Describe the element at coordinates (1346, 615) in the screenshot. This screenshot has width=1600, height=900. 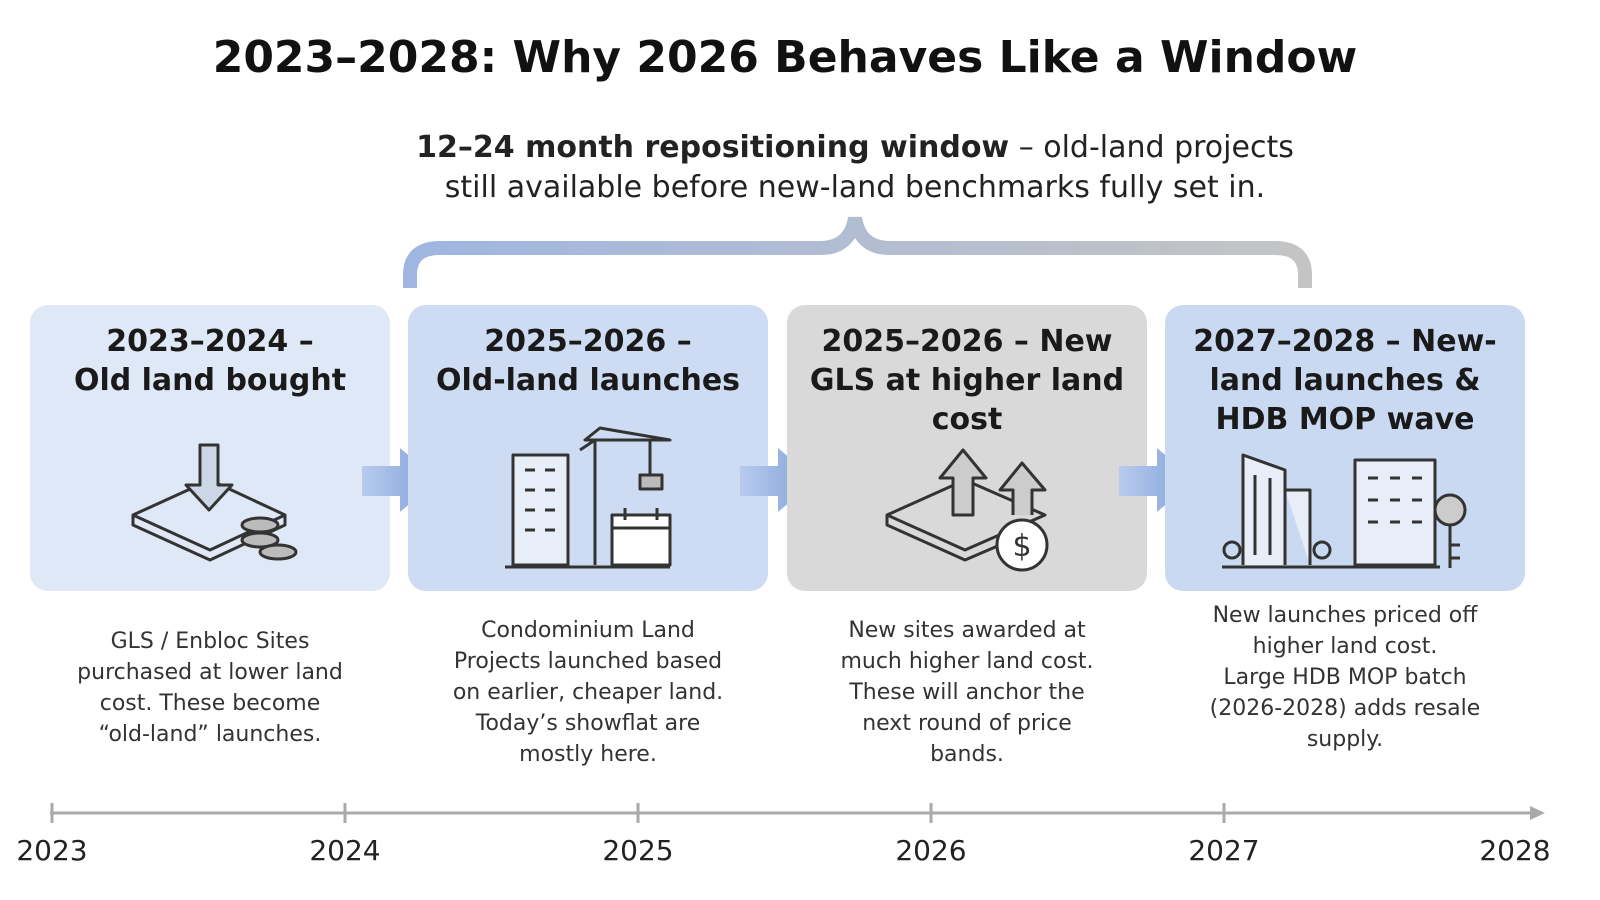
I see `stage-description: New launches priced off` at that location.